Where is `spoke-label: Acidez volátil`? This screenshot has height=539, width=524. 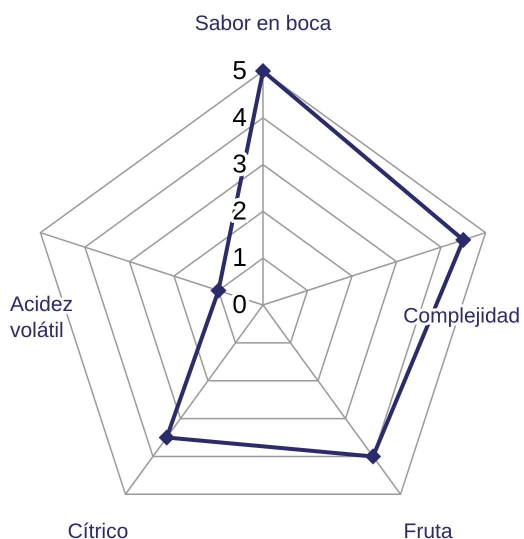
spoke-label: Acidez volátil is located at coordinates (42, 317).